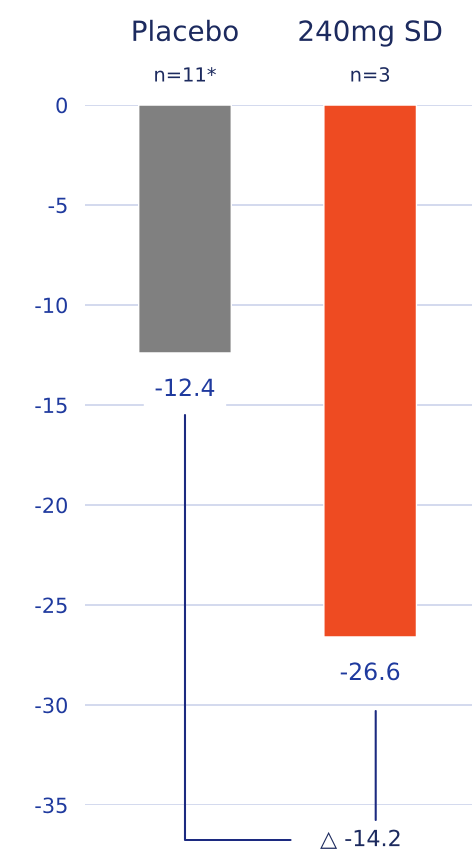  I want to click on y-tick-label: -25, so click(51, 605).